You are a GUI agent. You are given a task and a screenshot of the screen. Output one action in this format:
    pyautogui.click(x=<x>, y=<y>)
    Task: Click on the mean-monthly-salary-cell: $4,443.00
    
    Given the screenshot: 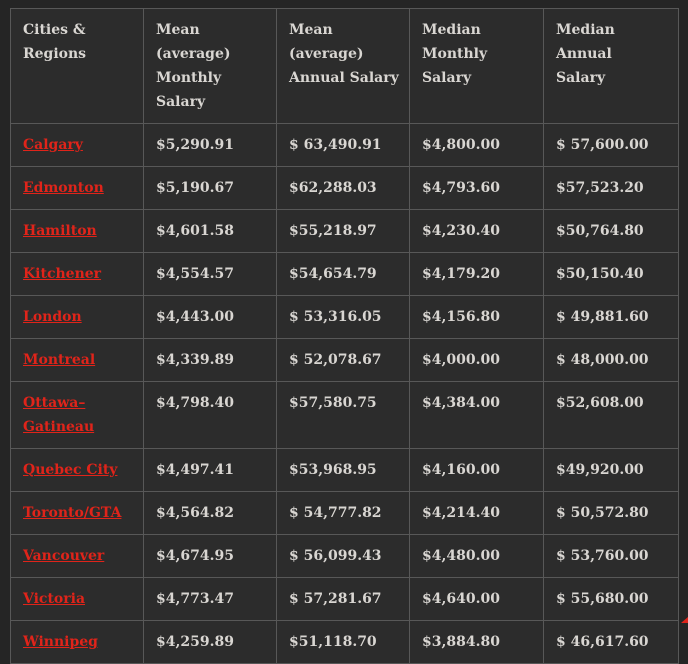 What is the action you would take?
    pyautogui.click(x=210, y=317)
    